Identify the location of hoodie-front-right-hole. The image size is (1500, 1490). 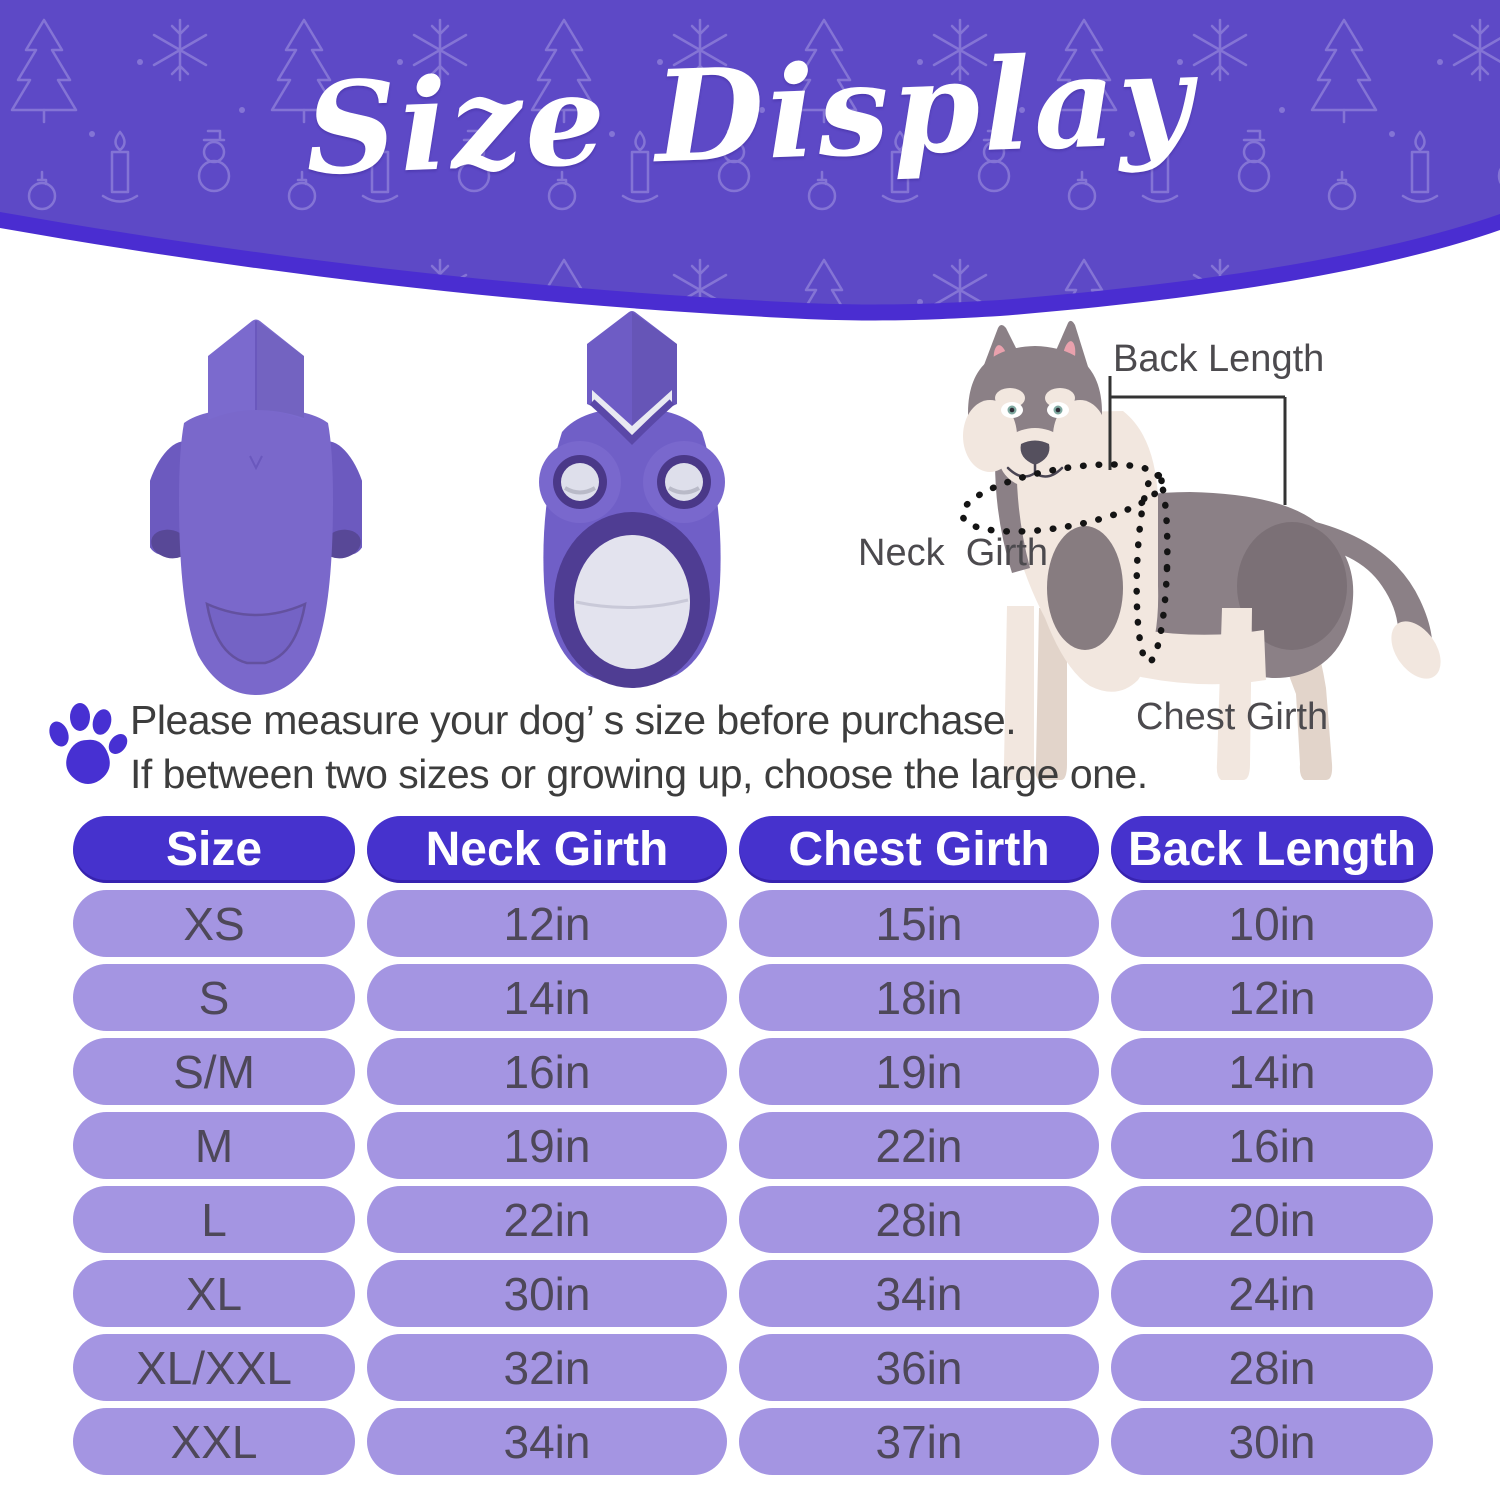
(684, 482).